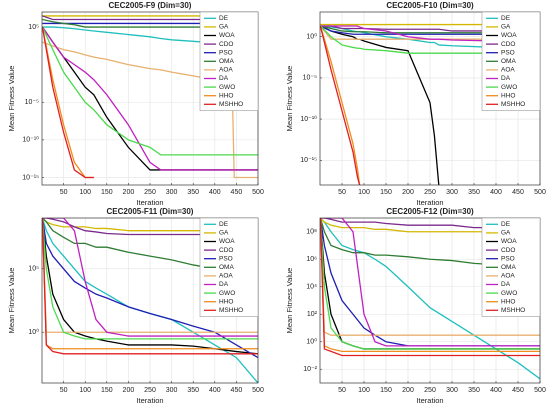  I want to click on chart-title: CEC2005-F9 (Dim=30), so click(150, 5).